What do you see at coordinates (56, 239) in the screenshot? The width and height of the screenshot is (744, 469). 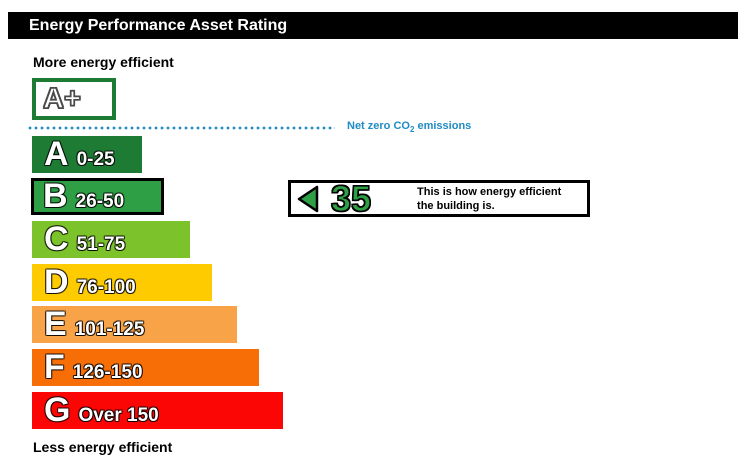 I see `band-letter: C` at bounding box center [56, 239].